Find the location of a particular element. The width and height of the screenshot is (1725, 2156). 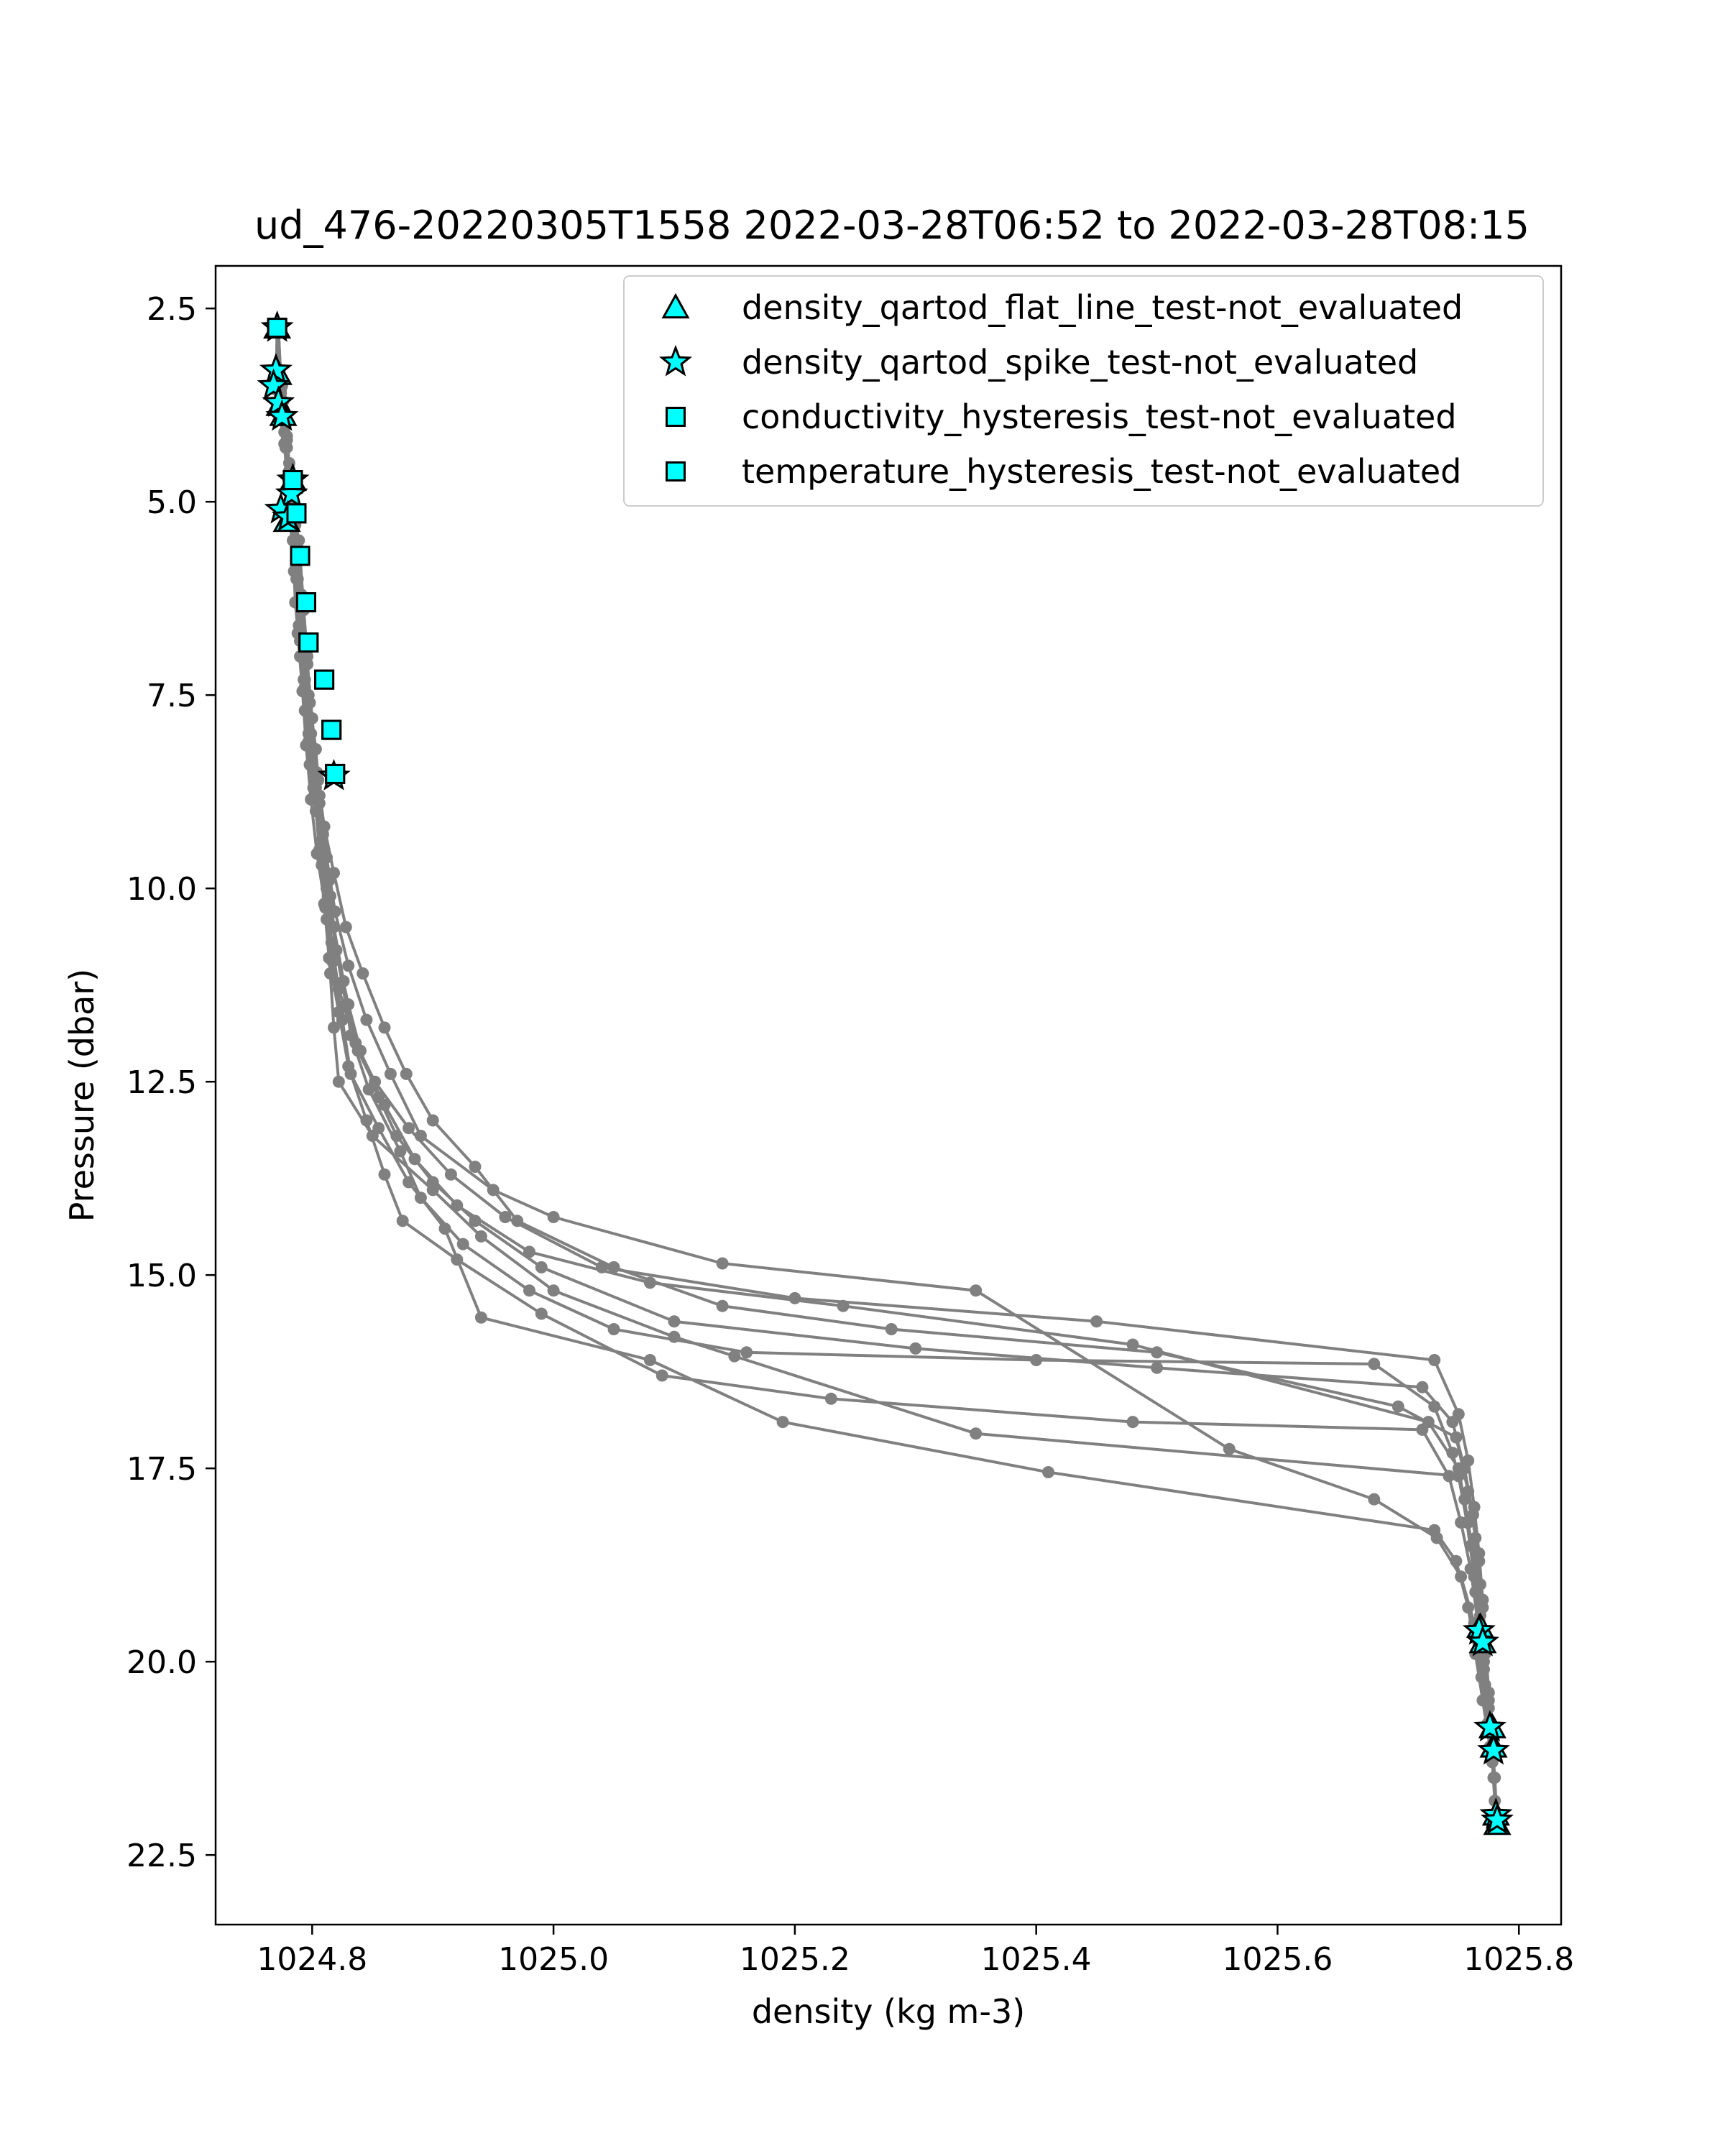

legend-square-marker is located at coordinates (676, 417).